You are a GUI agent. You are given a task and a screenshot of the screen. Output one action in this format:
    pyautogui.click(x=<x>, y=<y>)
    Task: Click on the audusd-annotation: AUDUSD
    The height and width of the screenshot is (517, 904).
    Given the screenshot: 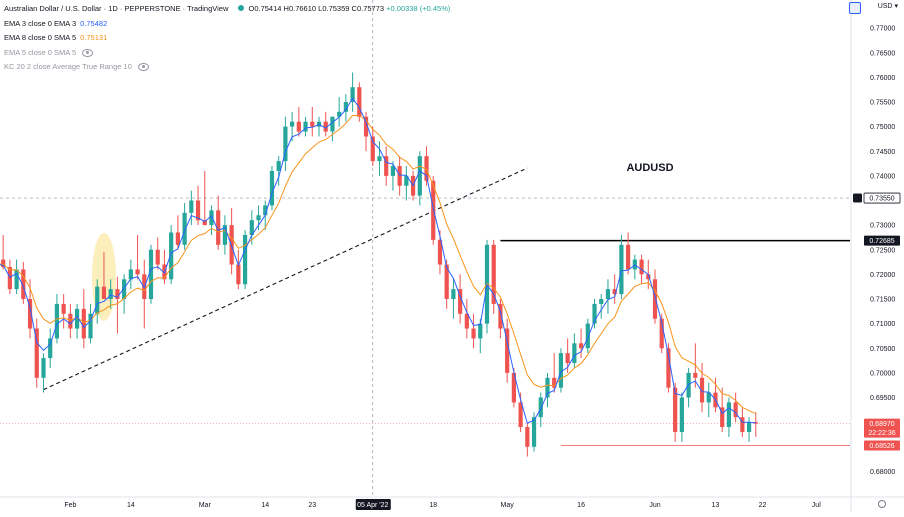 What is the action you would take?
    pyautogui.click(x=649, y=168)
    